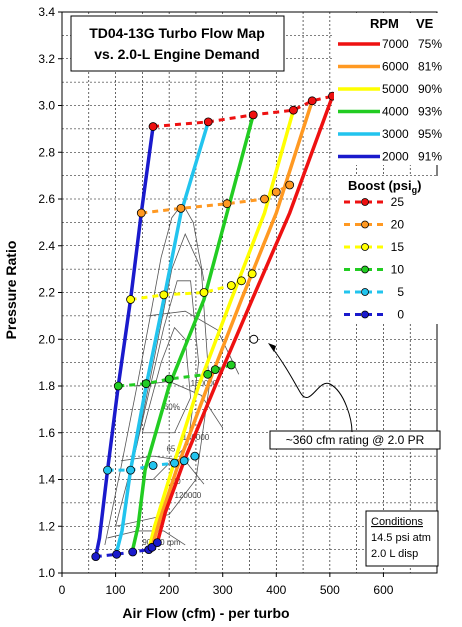  What do you see at coordinates (177, 33) in the screenshot?
I see `chart-title-line1: TD04-13G Turbo Flow Map` at bounding box center [177, 33].